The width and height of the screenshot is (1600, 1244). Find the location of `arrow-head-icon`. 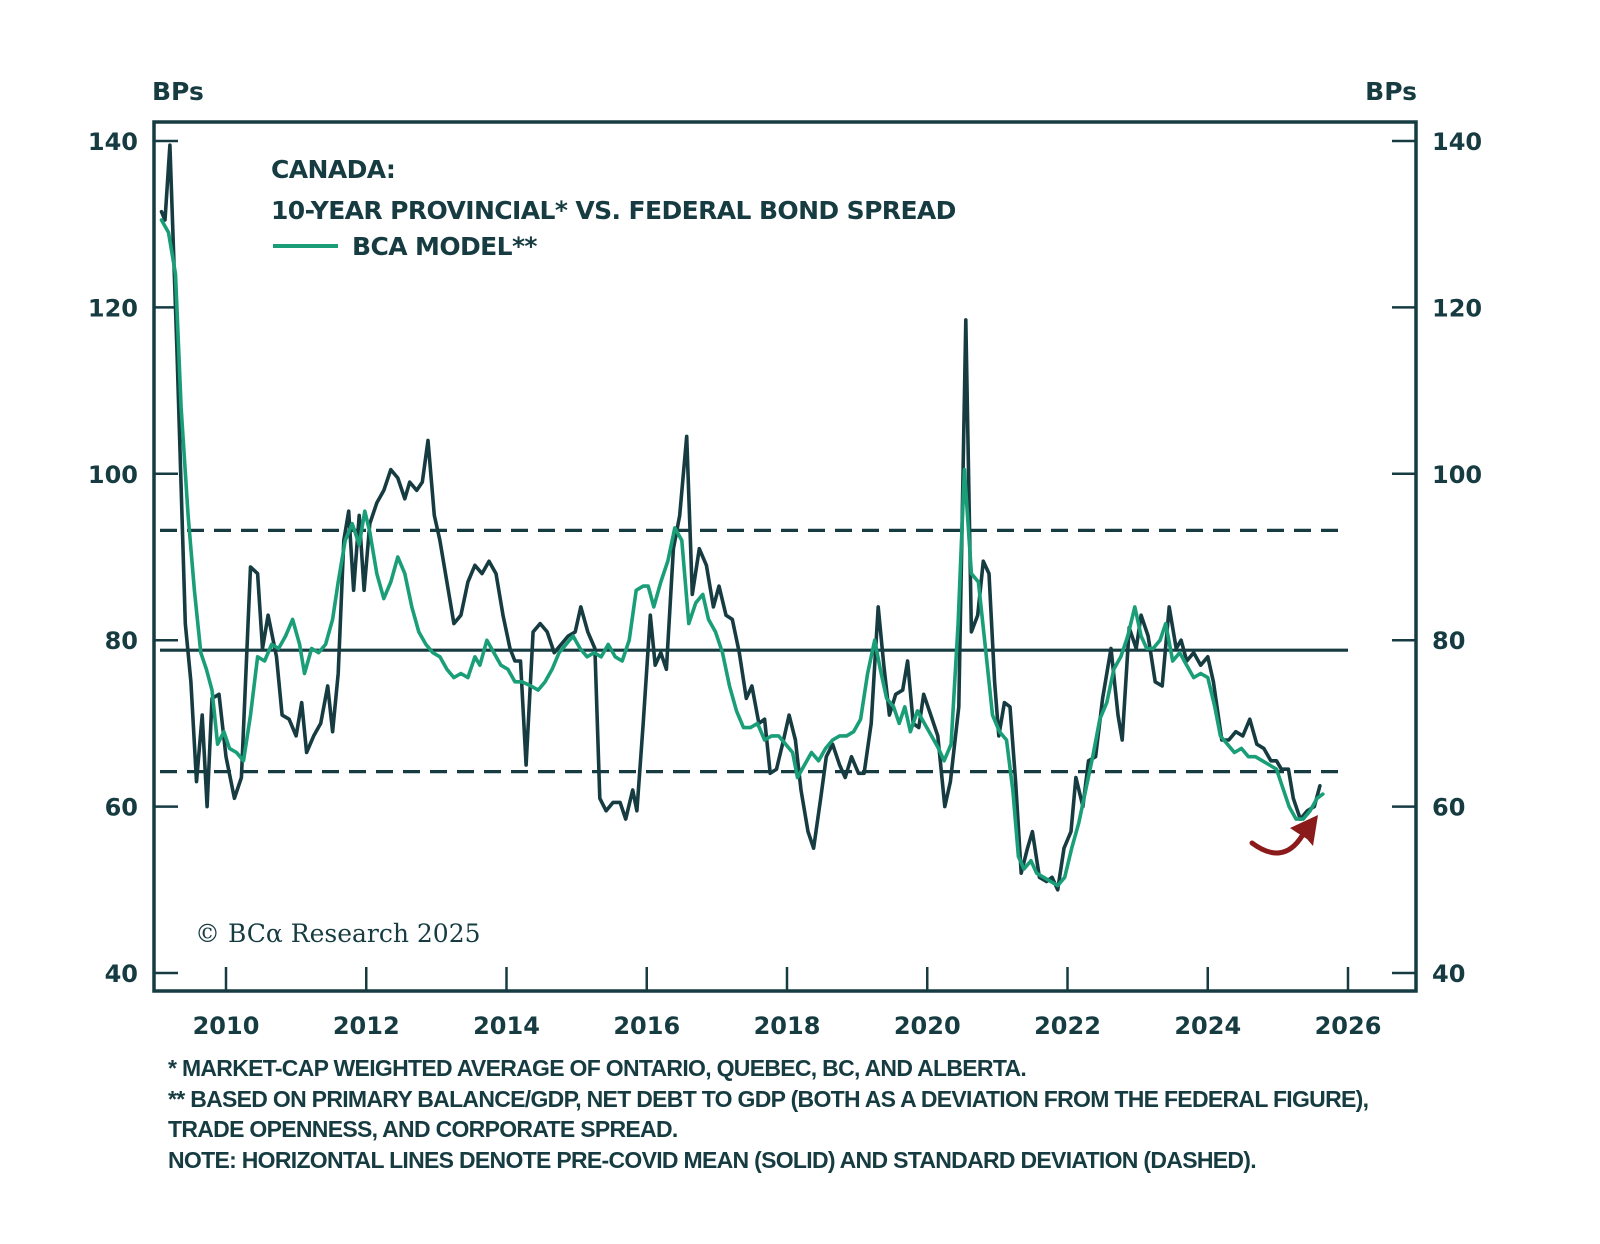

arrow-head-icon is located at coordinates (1304, 830).